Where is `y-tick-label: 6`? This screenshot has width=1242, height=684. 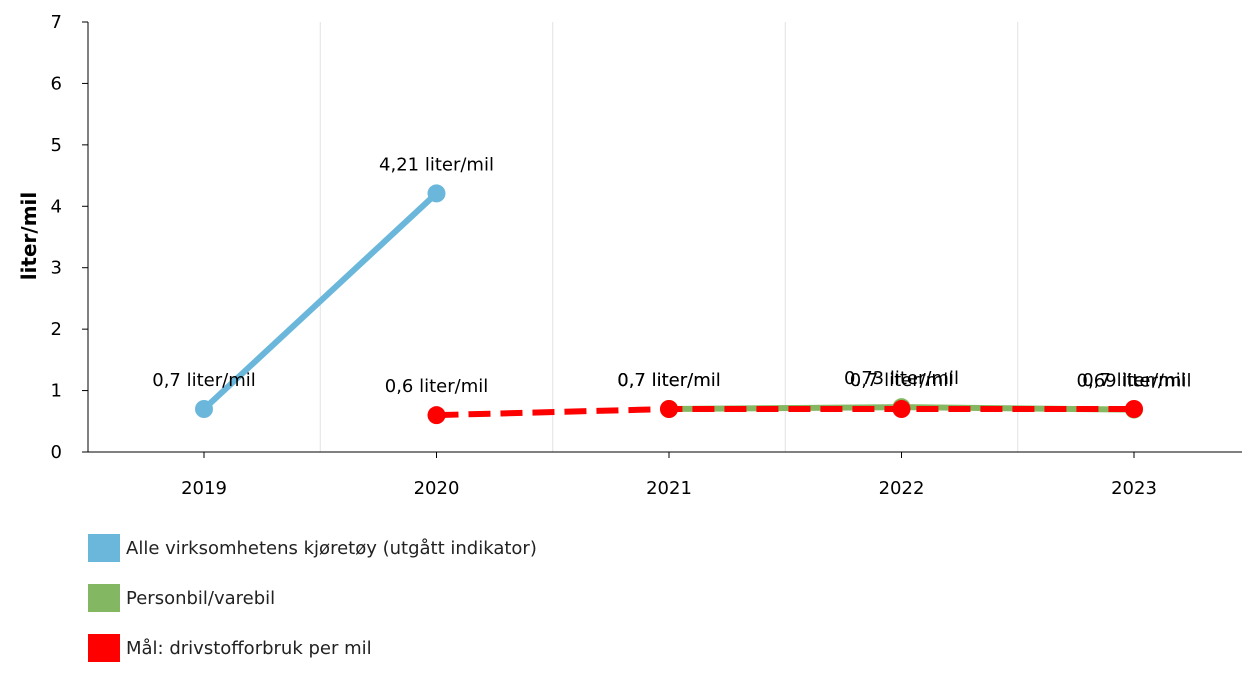 y-tick-label: 6 is located at coordinates (56, 83).